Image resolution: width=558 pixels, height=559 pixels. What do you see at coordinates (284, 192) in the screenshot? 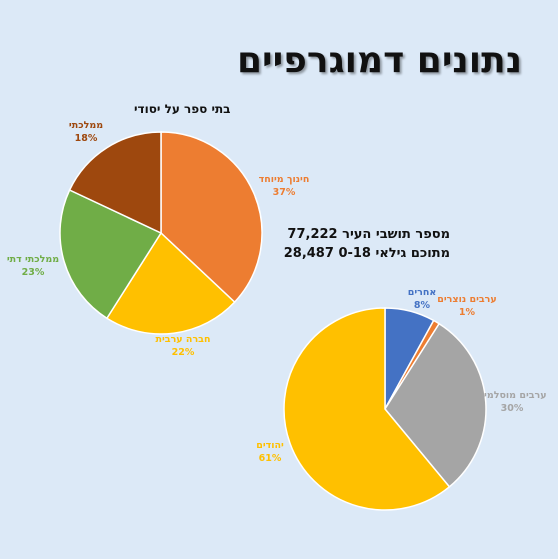
I see `pie1-value-label-0: 37%` at bounding box center [284, 192].